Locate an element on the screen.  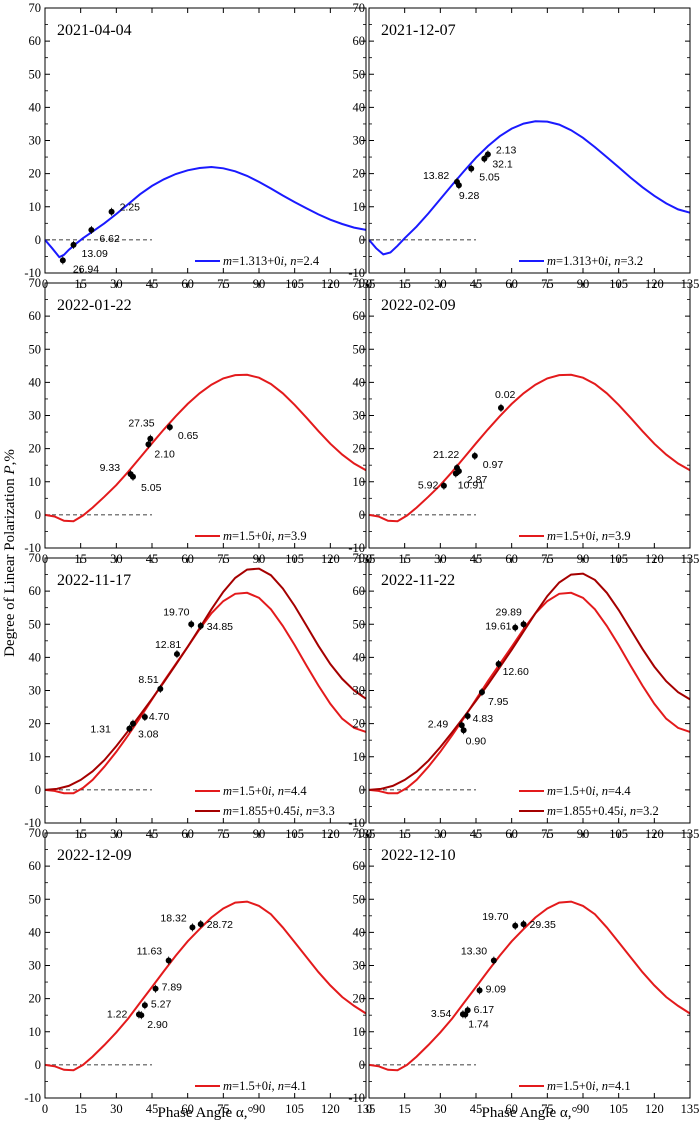
point-label: 8.51 is located at coordinates (148, 680).